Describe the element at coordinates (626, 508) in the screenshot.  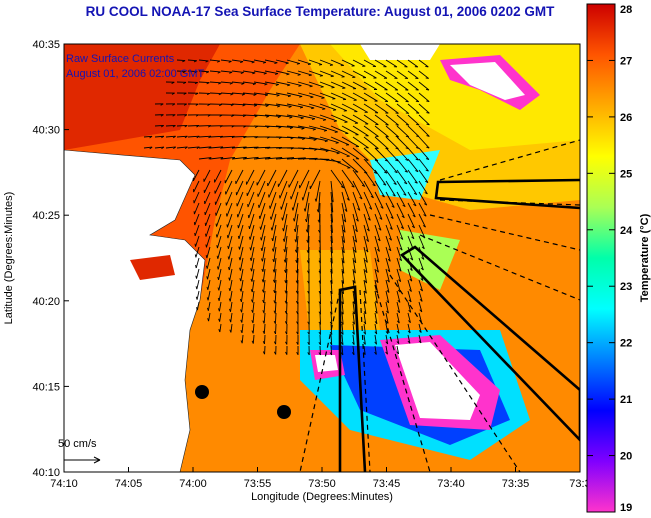
I see `colorbar-tick-label: 19` at that location.